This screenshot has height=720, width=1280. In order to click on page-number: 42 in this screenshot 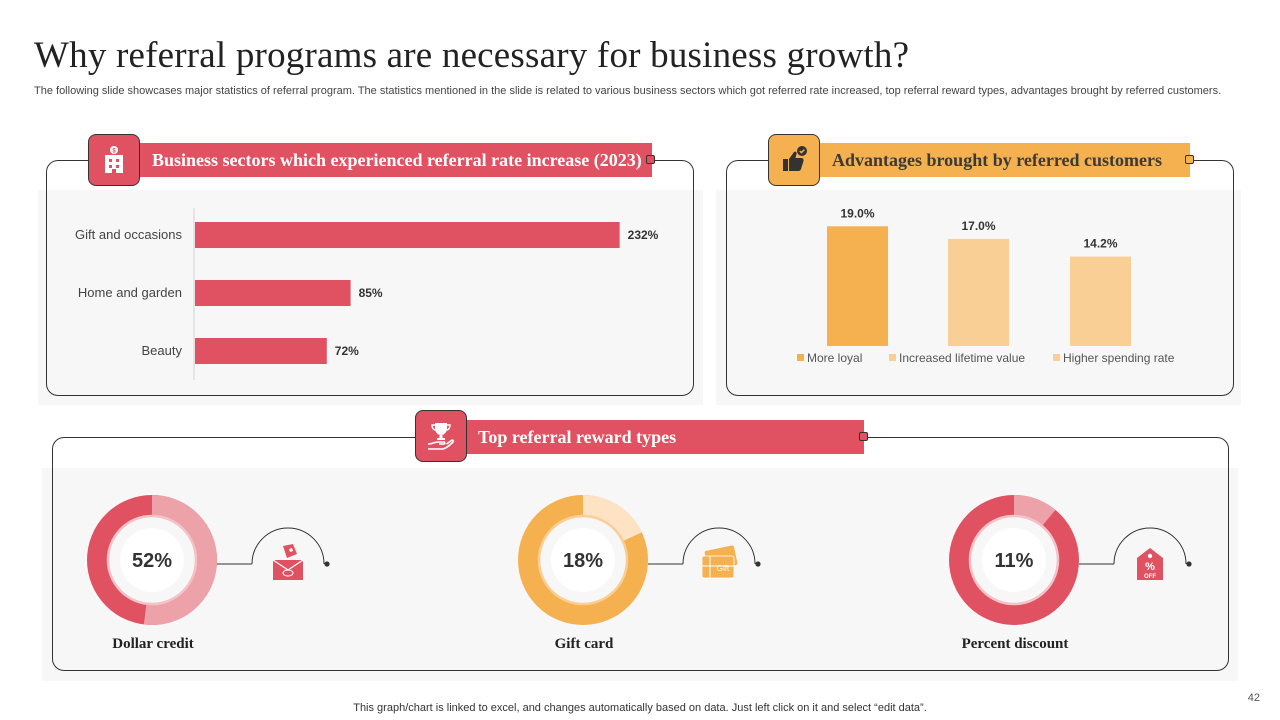, I will do `click(1253, 698)`.